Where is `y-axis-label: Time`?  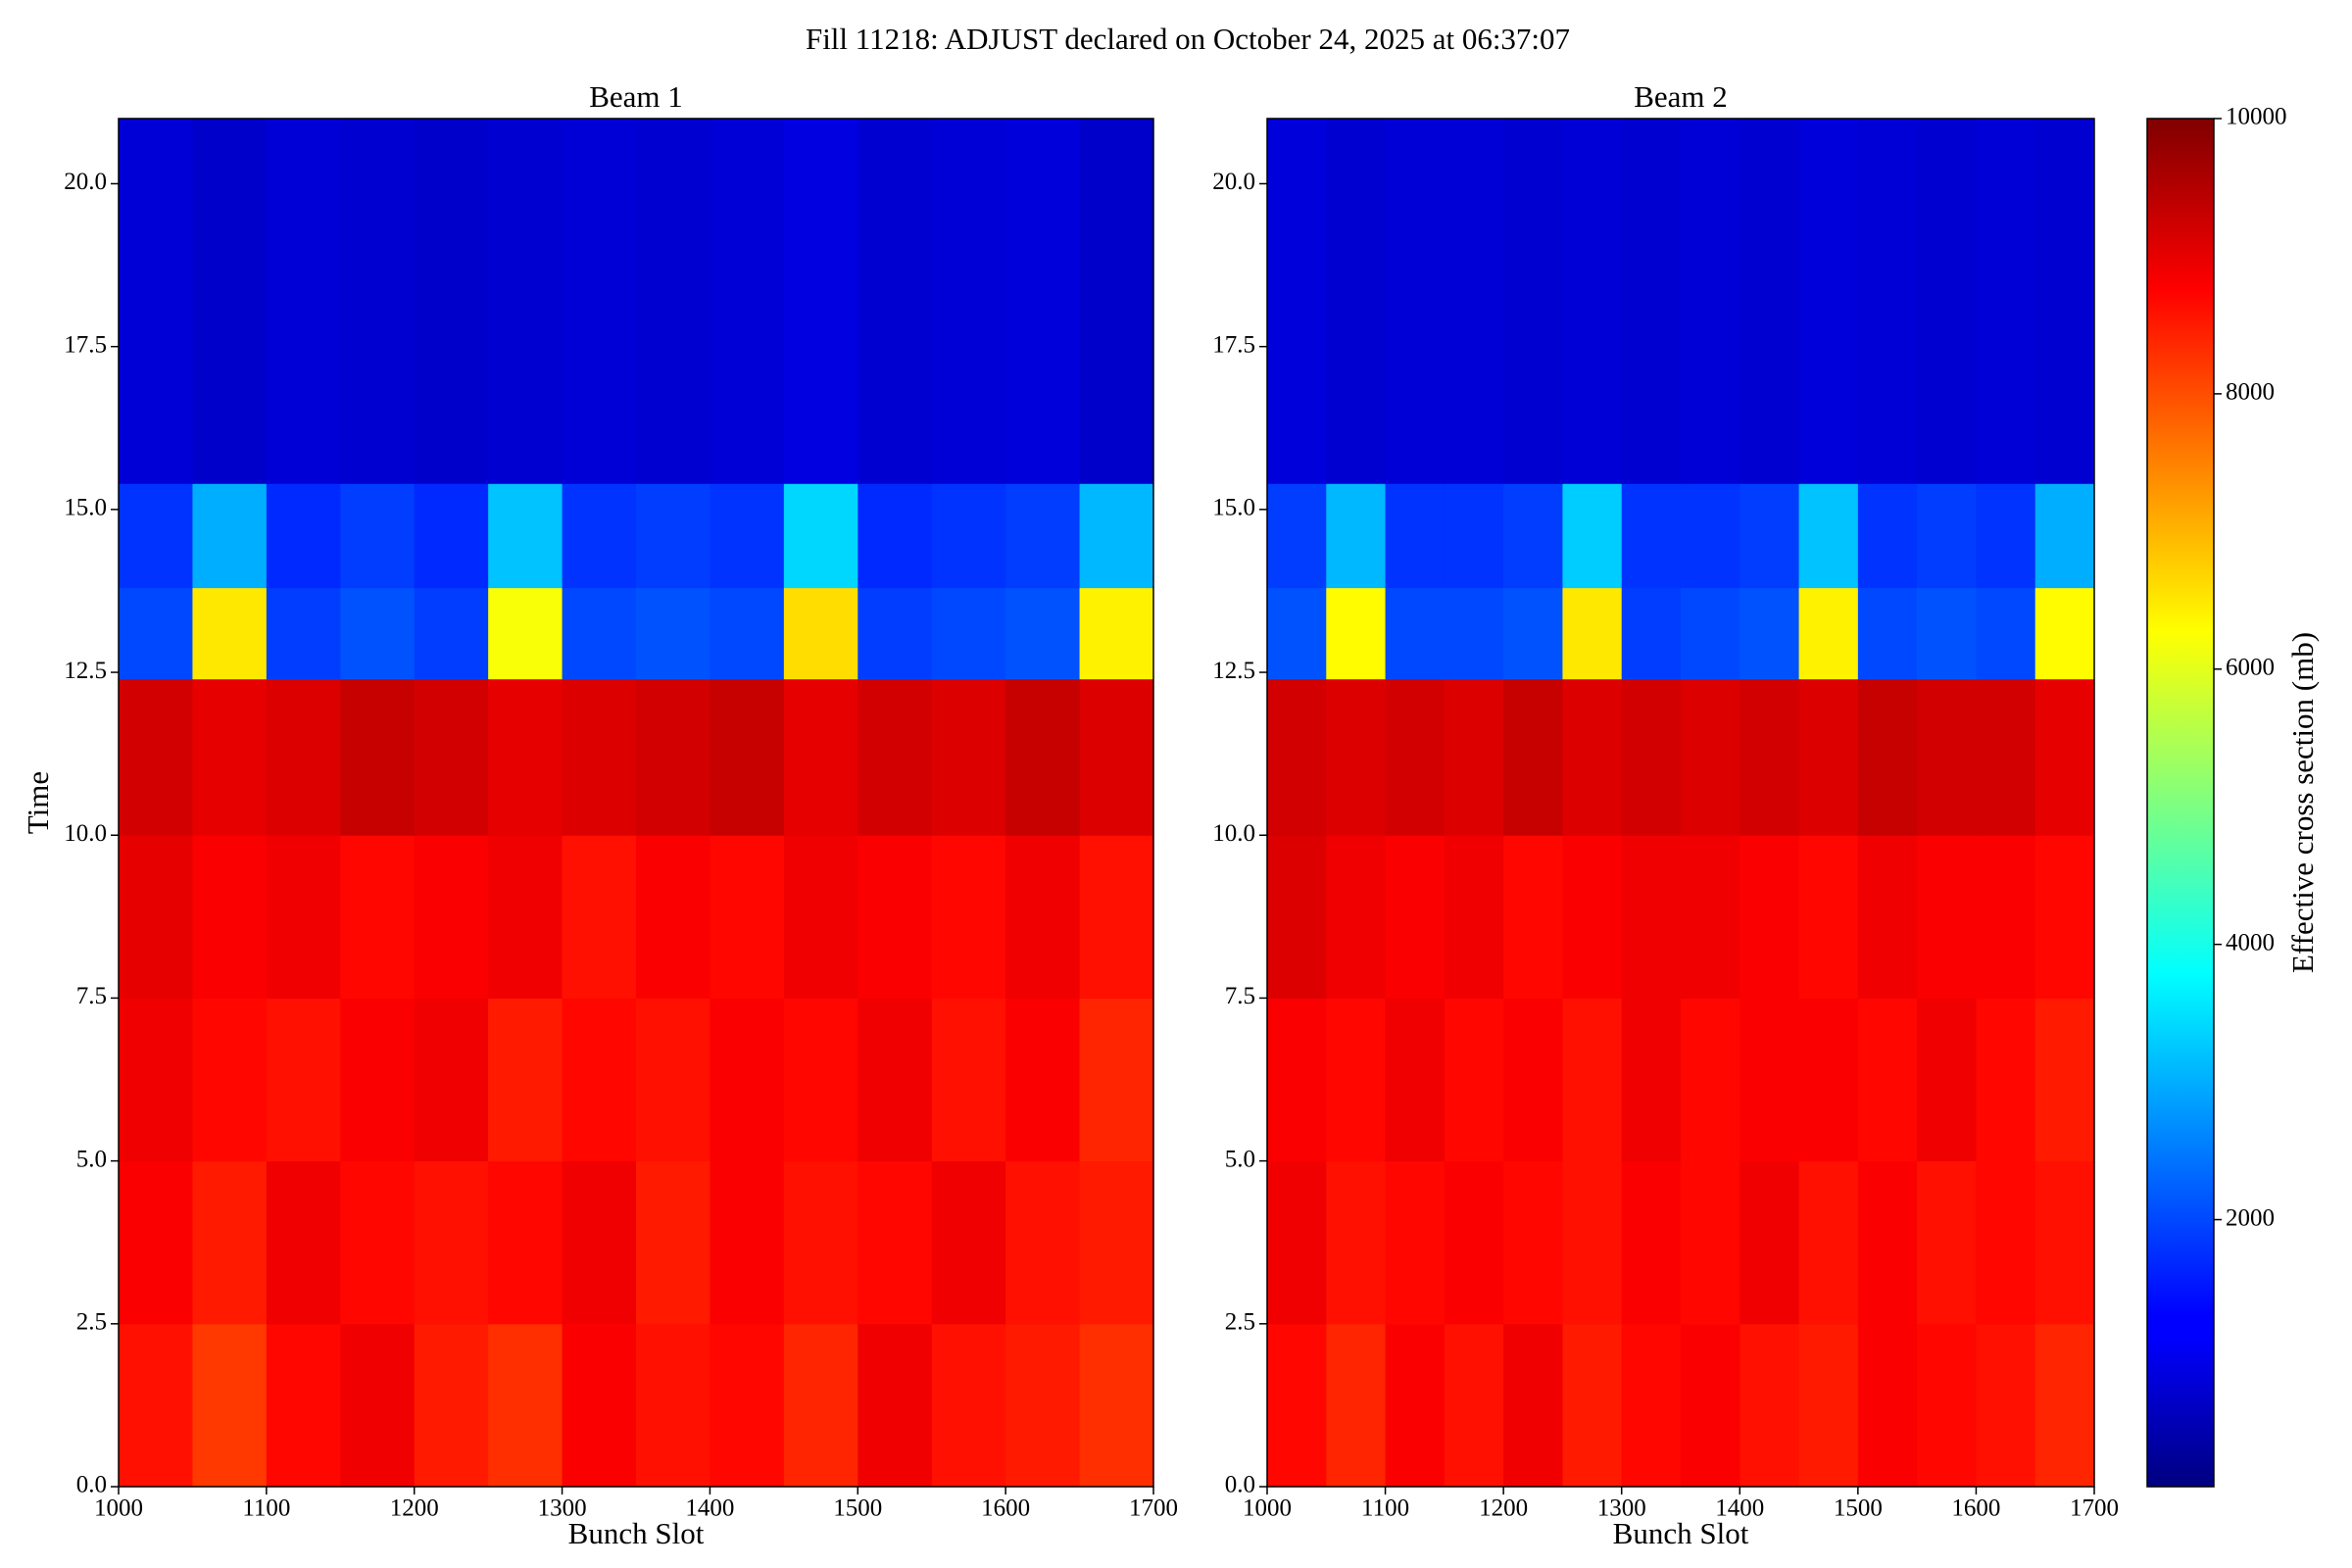 y-axis-label: Time is located at coordinates (38, 802).